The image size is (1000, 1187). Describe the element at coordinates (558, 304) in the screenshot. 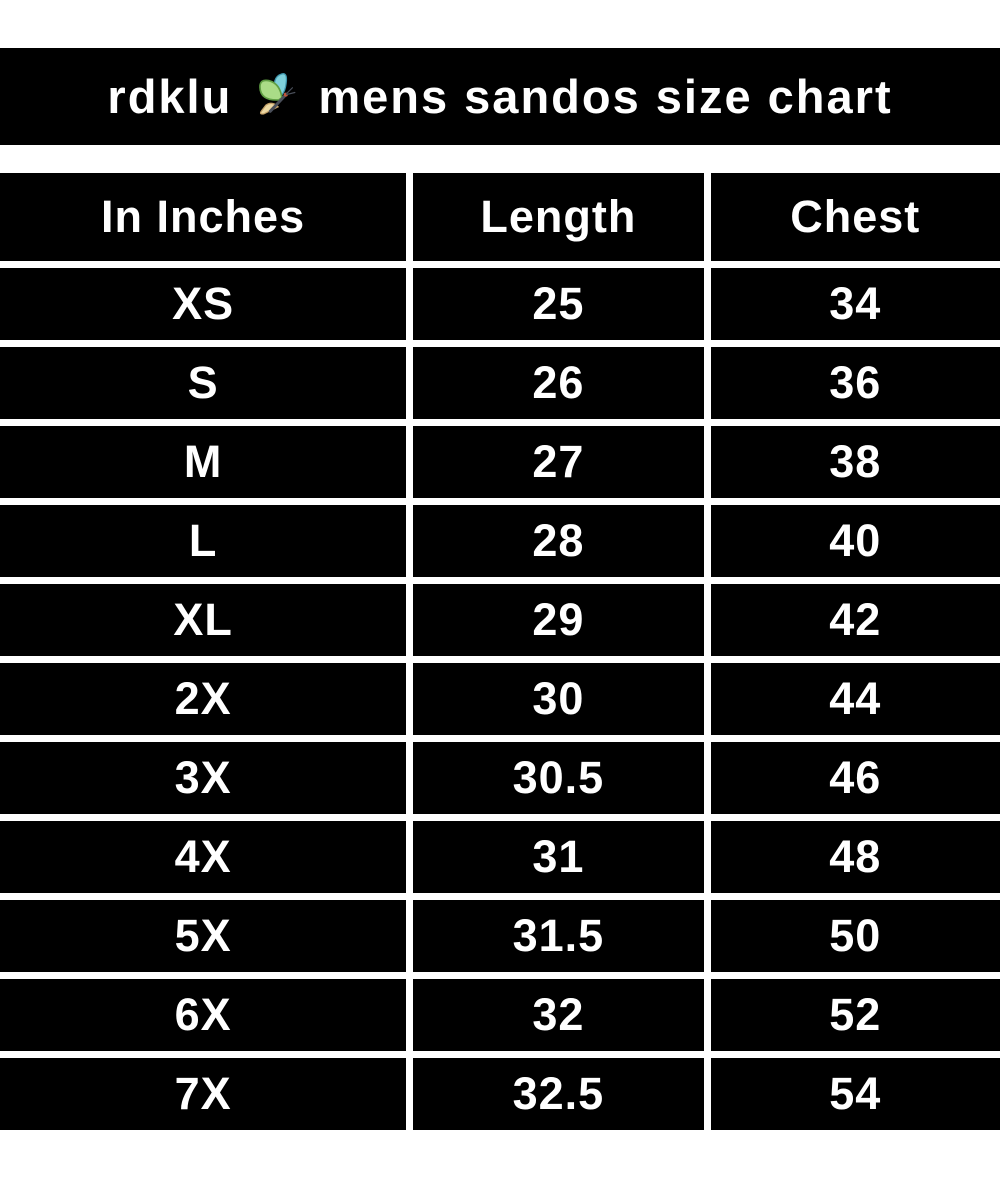

I see `length-cell: 25` at that location.